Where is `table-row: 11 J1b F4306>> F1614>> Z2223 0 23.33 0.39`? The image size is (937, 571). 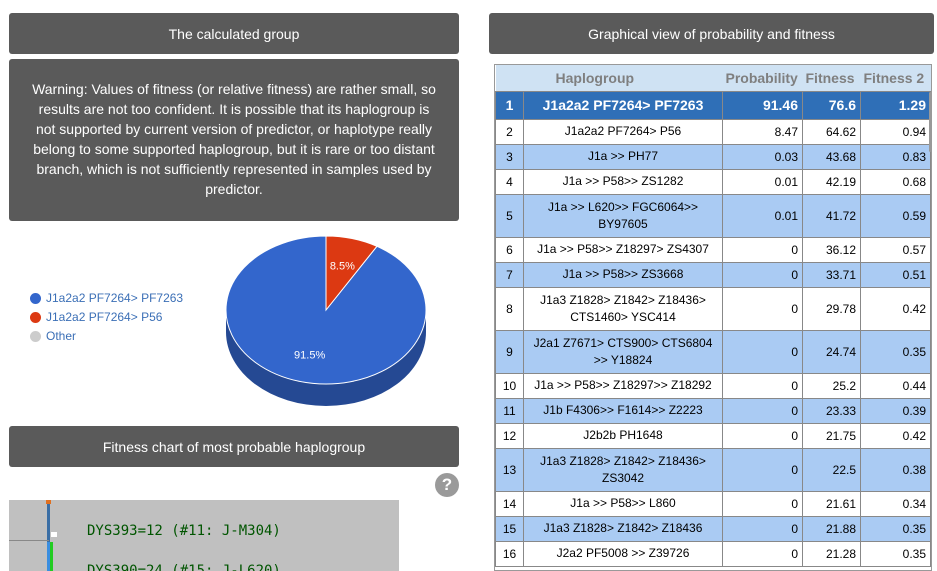 table-row: 11 J1b F4306>> F1614>> Z2223 0 23.33 0.39 is located at coordinates (713, 410).